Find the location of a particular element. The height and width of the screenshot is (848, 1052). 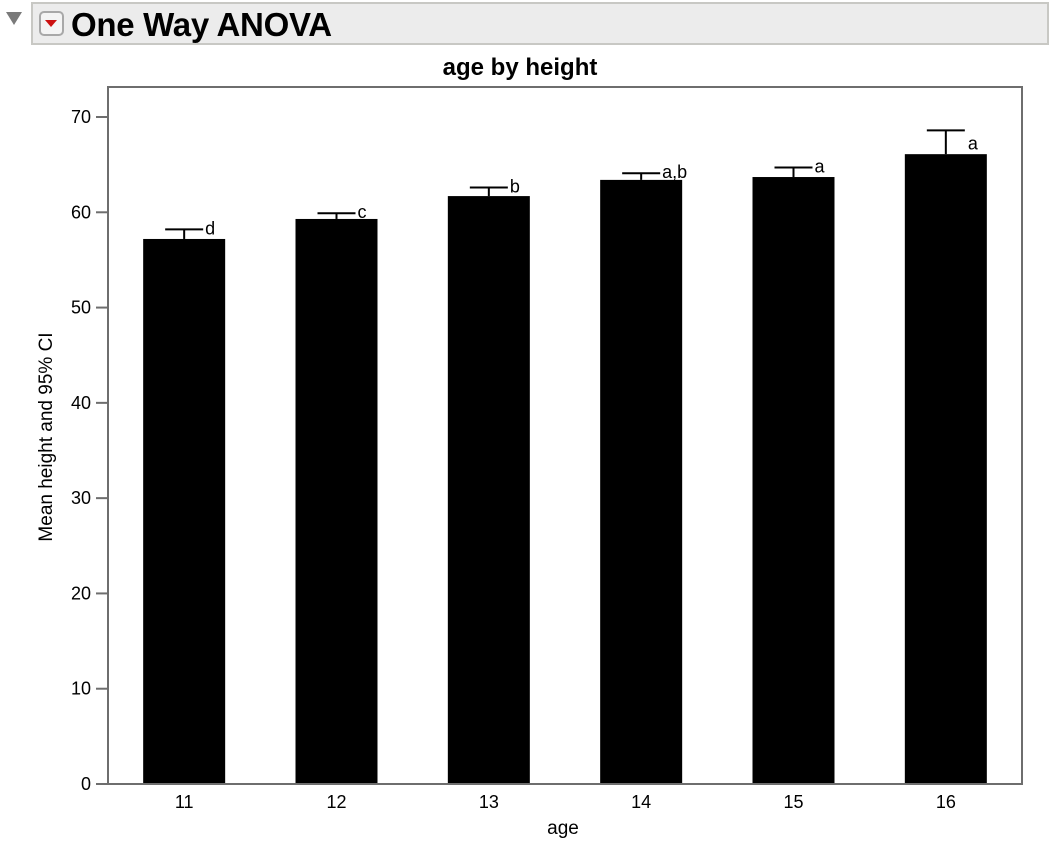

disclosure-triangle-icon is located at coordinates (14, 18).